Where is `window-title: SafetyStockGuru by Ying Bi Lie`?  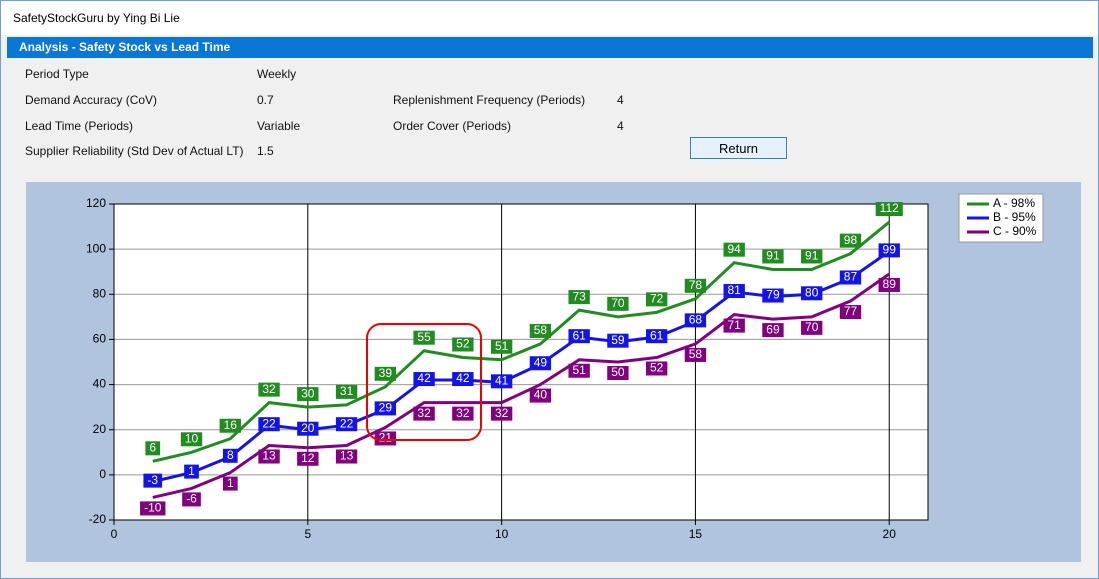
window-title: SafetyStockGuru by Ying Bi Lie is located at coordinates (549, 18).